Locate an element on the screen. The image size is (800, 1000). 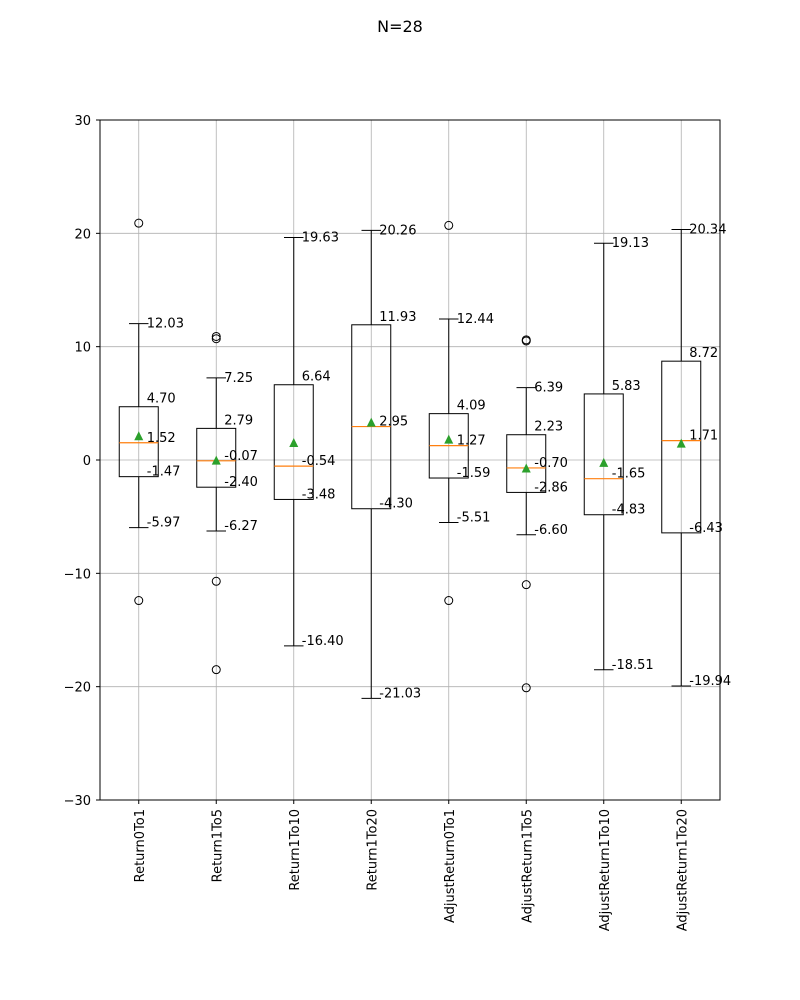
data-label-whisker-high: 19.13 is located at coordinates (630, 243).